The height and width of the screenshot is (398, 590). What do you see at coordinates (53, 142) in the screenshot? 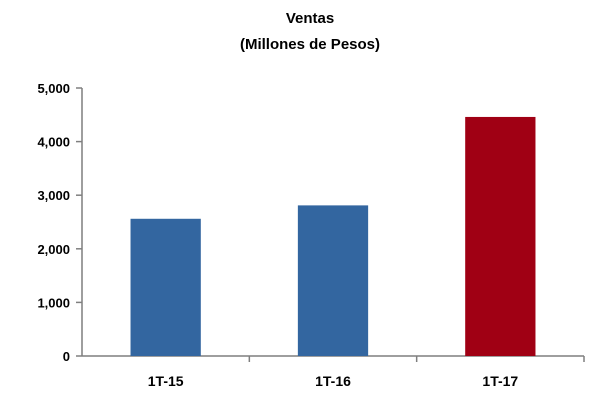
I see `y-tick-label: 4,000` at bounding box center [53, 142].